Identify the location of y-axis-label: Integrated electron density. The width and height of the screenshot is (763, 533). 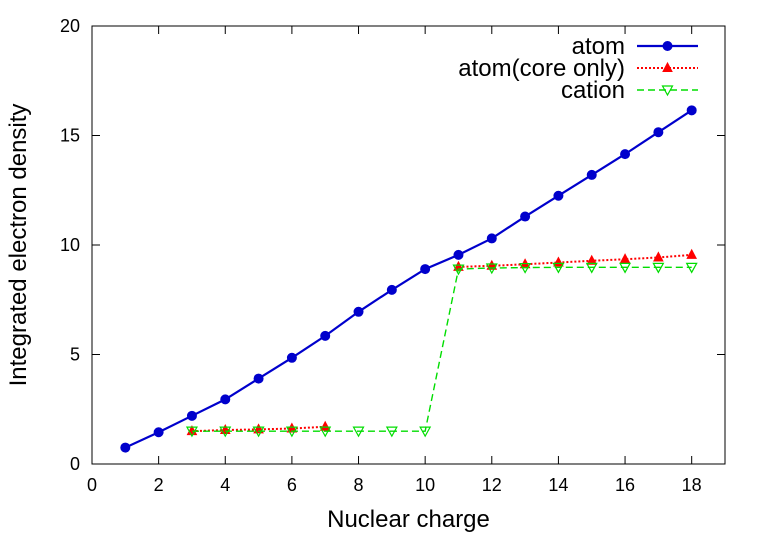
(18, 245).